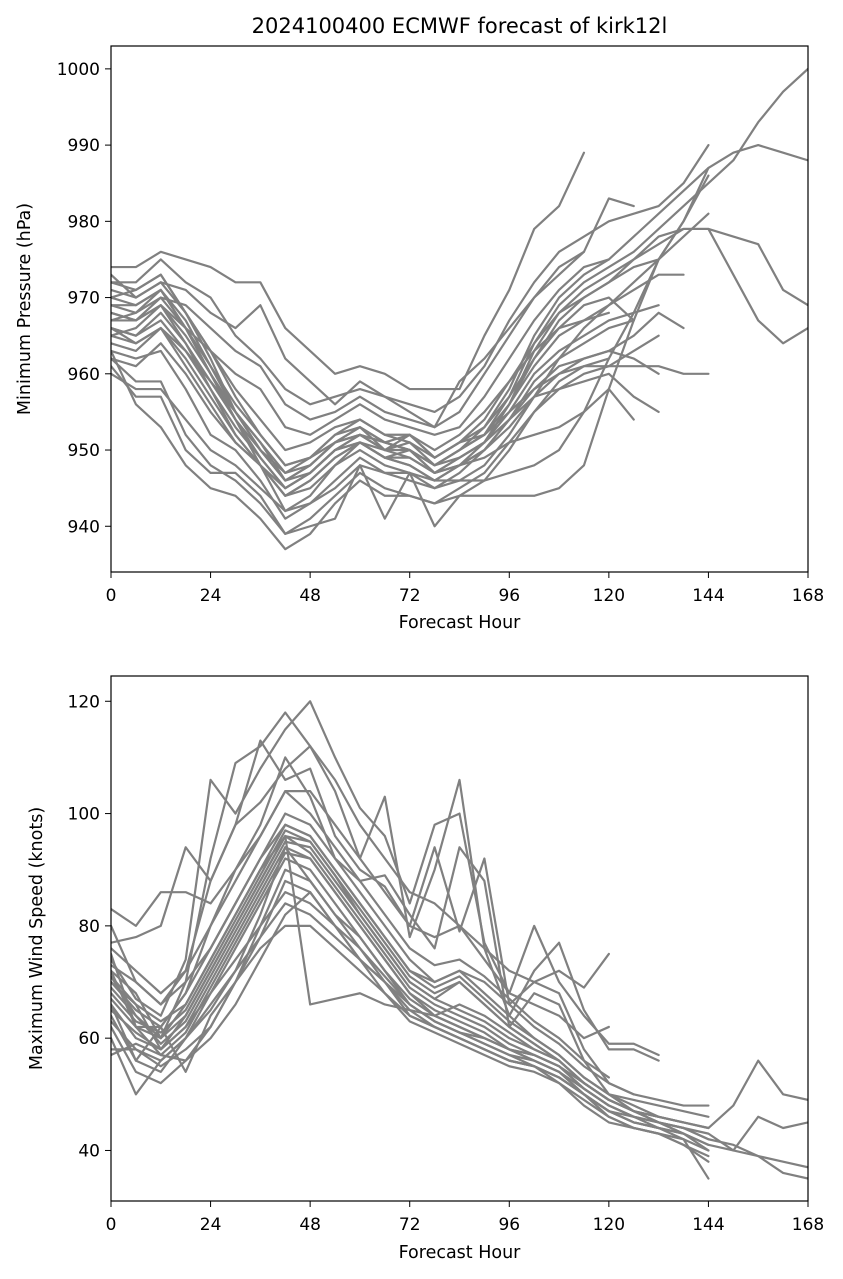  What do you see at coordinates (609, 1225) in the screenshot?
I see `wind-x-tick-label: 120` at bounding box center [609, 1225].